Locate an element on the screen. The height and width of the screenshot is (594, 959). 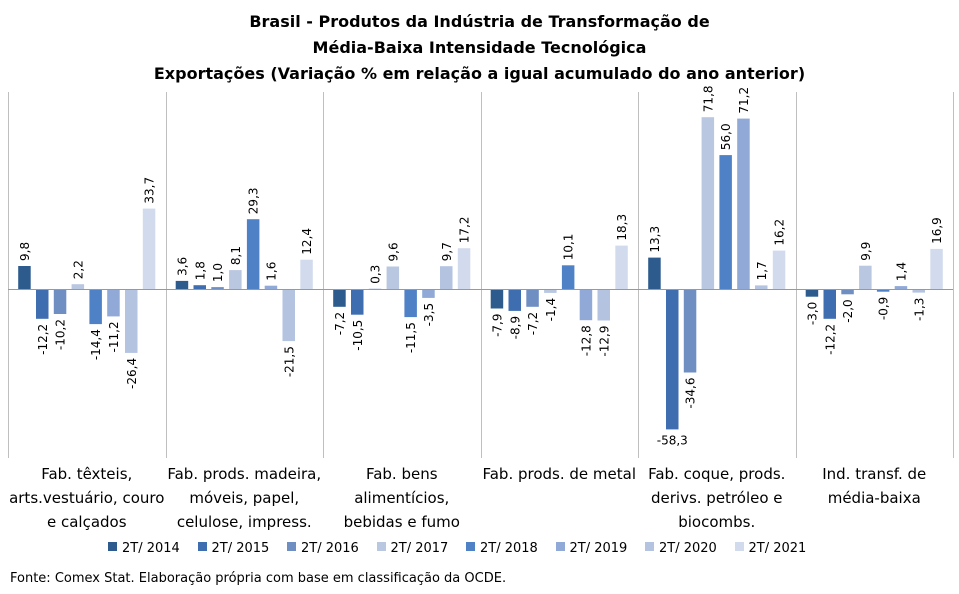
data-label: 56,0 is located at coordinates (726, 136).